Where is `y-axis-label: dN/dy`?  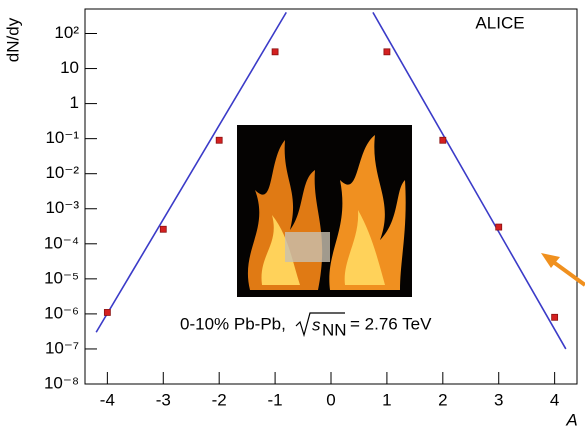
y-axis-label: dN/dy is located at coordinates (12, 39).